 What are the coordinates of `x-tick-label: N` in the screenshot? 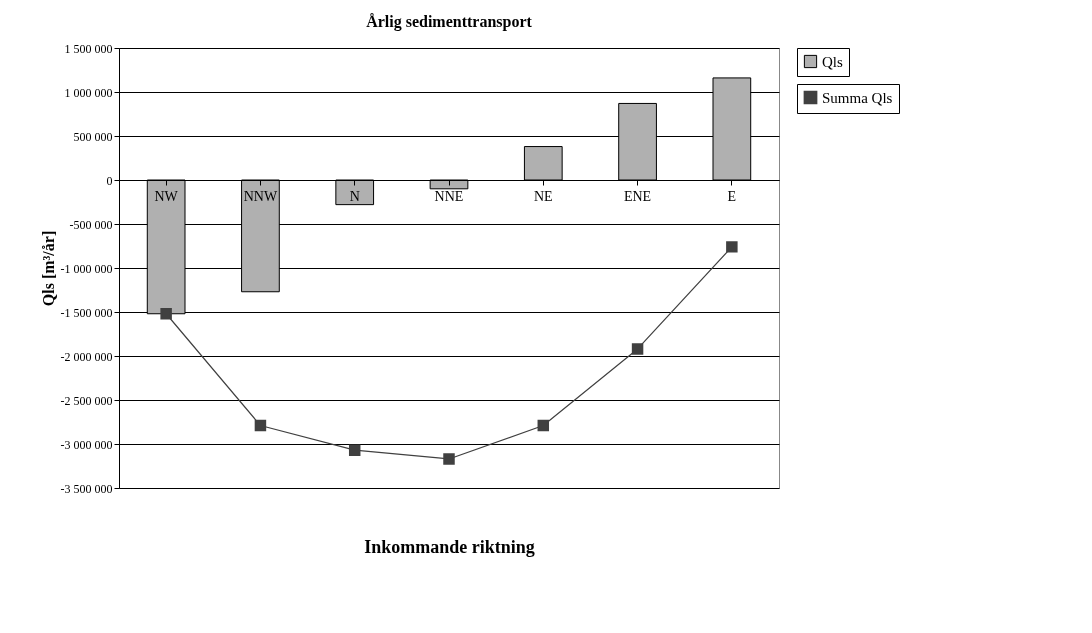 It's located at (354, 196).